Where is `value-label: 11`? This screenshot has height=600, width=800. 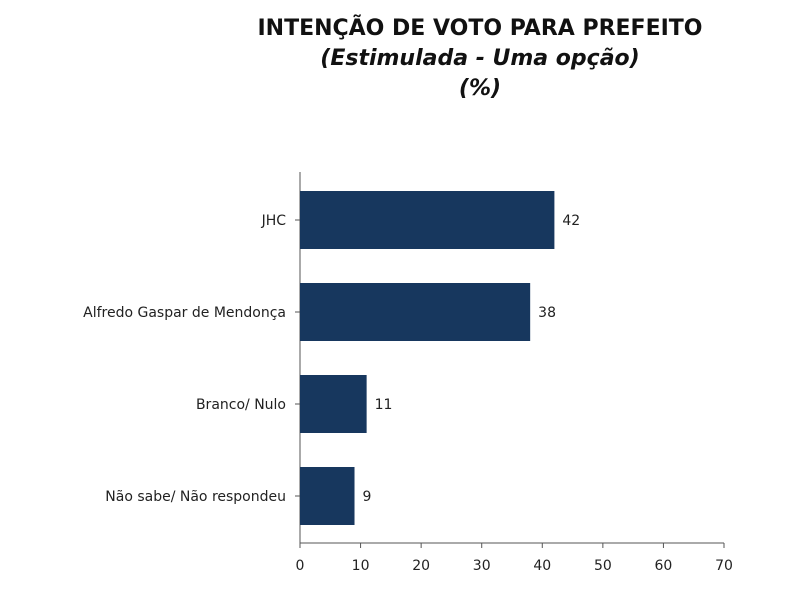 value-label: 11 is located at coordinates (384, 405).